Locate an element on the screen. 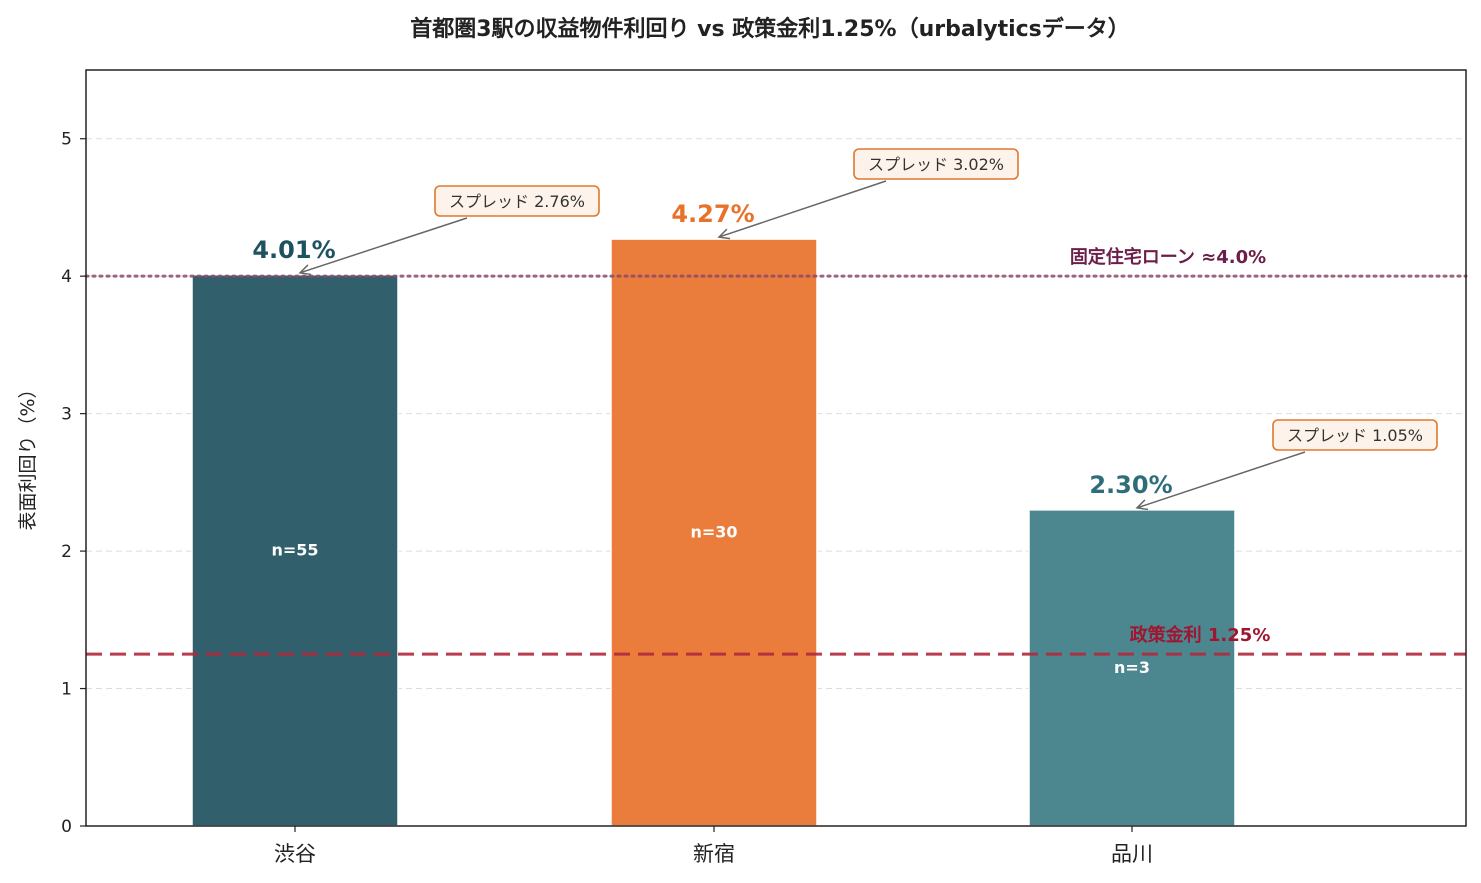  y-tick-label-1: 1 is located at coordinates (66, 690).